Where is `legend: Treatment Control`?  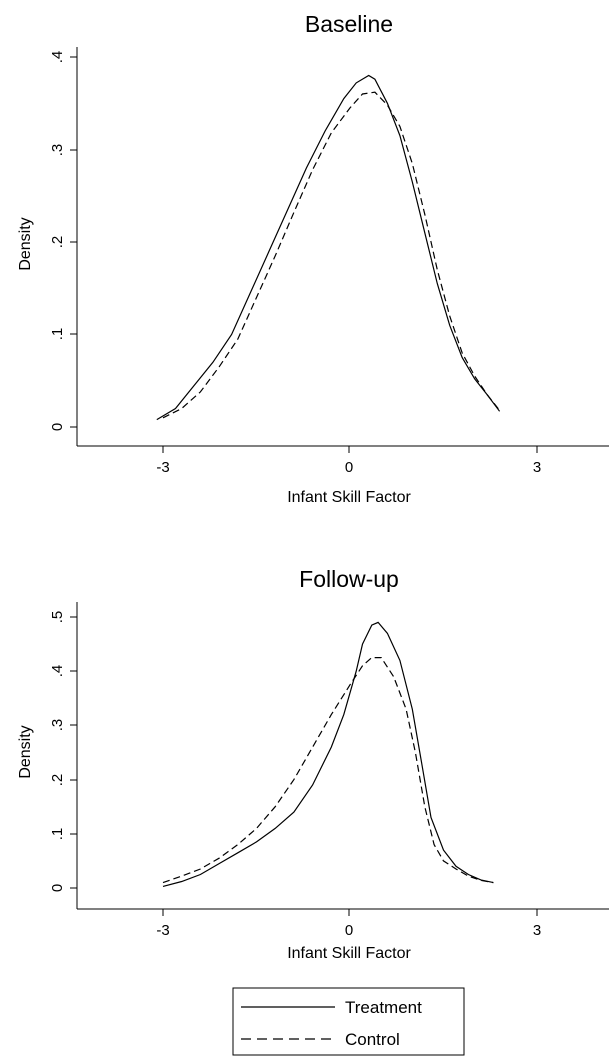
legend: Treatment Control is located at coordinates (348, 1021).